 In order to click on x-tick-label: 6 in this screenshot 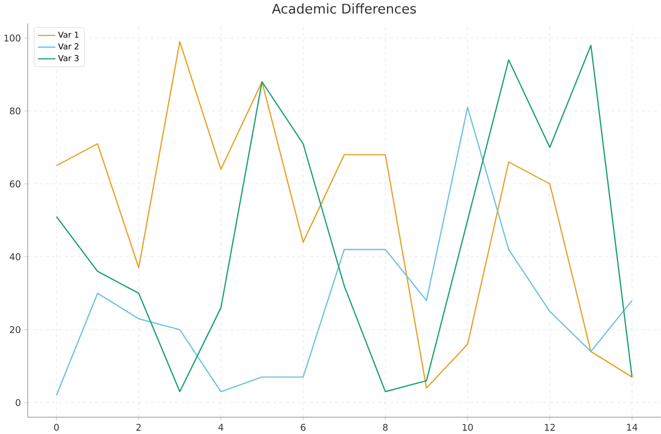, I will do `click(303, 427)`.